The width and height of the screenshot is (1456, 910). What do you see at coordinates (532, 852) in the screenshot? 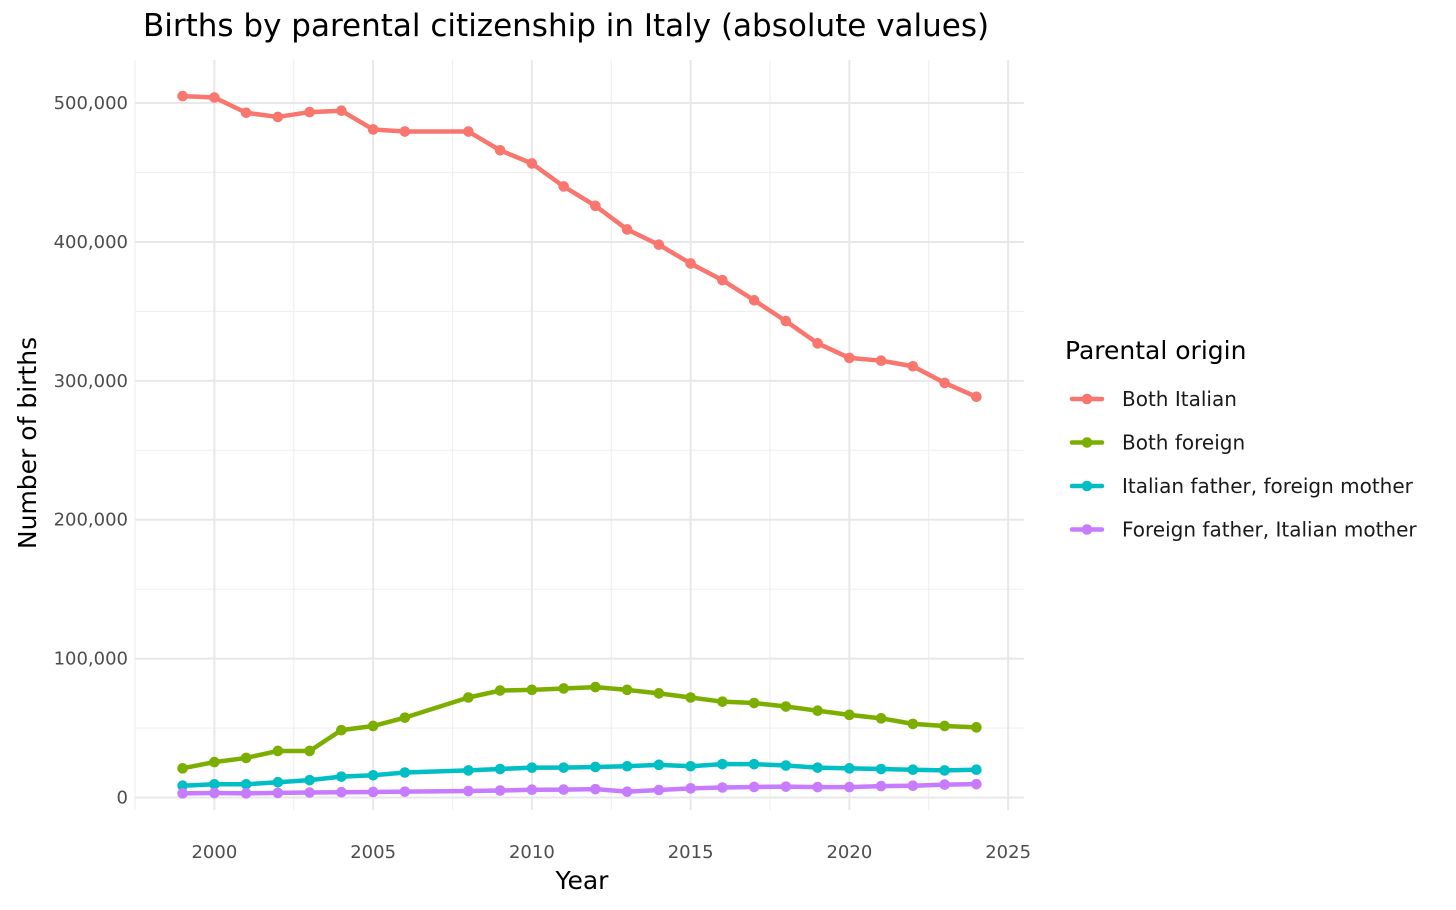
I see `x-tick-label: 2010` at bounding box center [532, 852].